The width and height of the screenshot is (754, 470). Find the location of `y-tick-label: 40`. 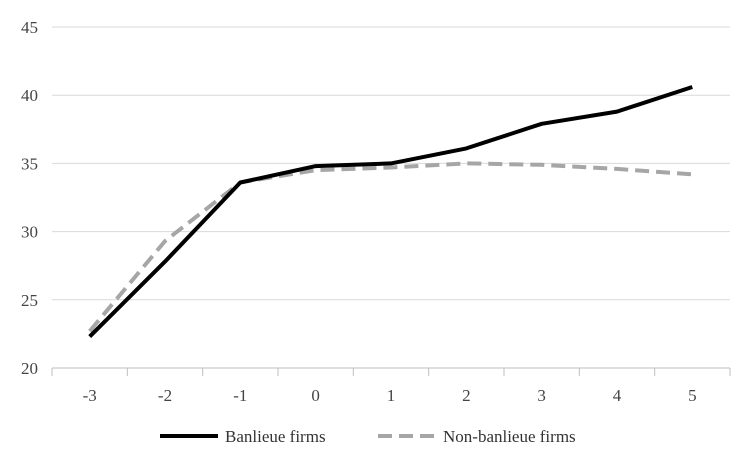

y-tick-label: 40 is located at coordinates (29, 95).